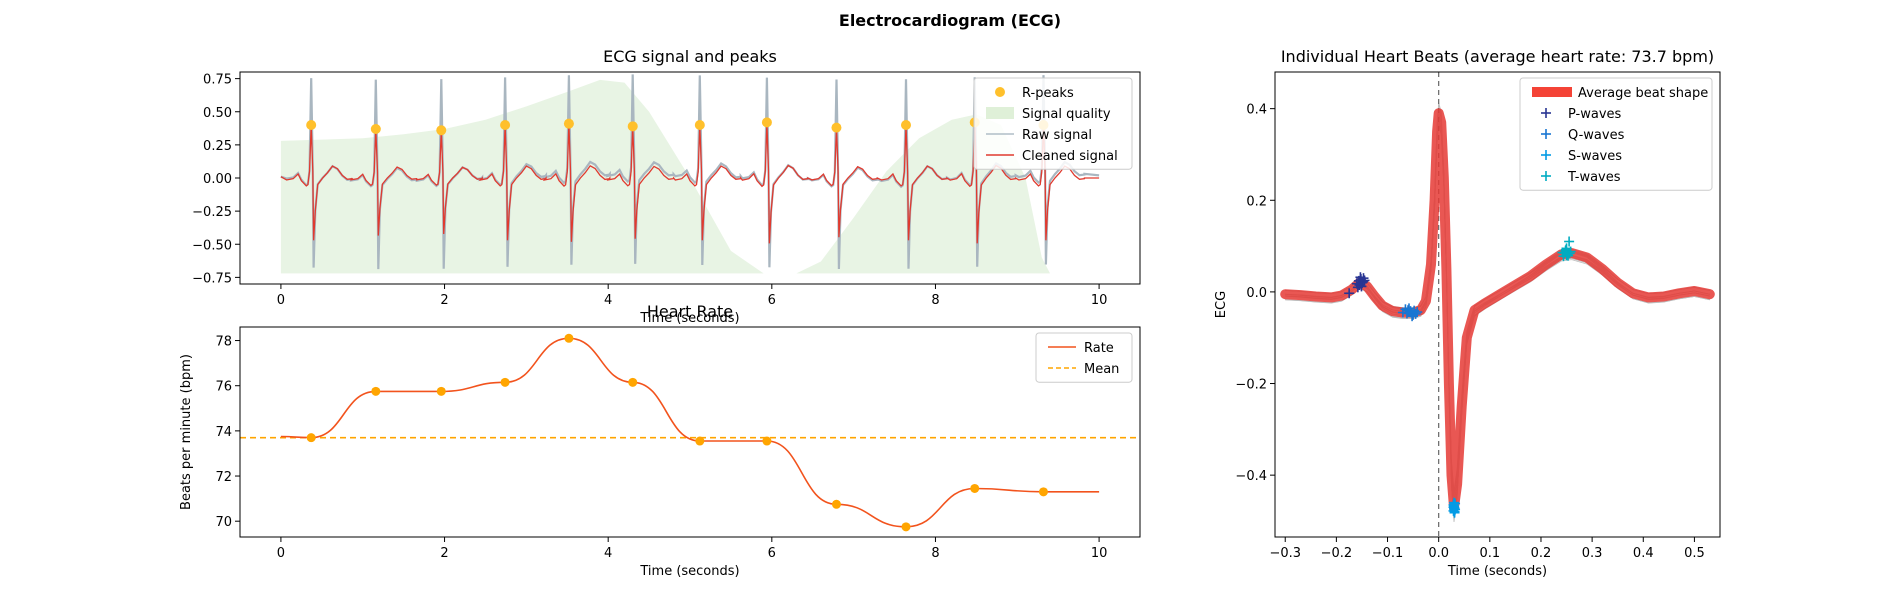 The width and height of the screenshot is (1900, 600). What do you see at coordinates (223, 387) in the screenshot?
I see `rate-ytick-label: 76` at bounding box center [223, 387].